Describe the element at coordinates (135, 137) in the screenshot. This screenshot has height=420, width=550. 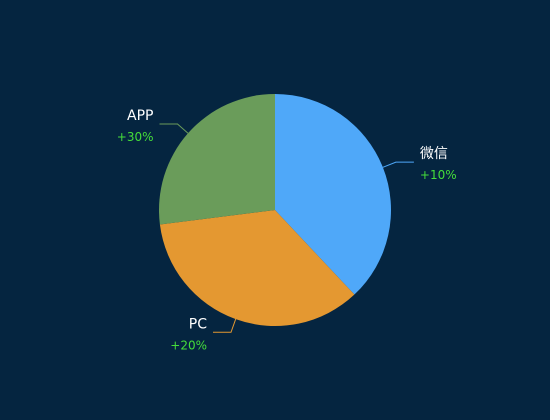
I see `slice-change-app: +30%` at that location.